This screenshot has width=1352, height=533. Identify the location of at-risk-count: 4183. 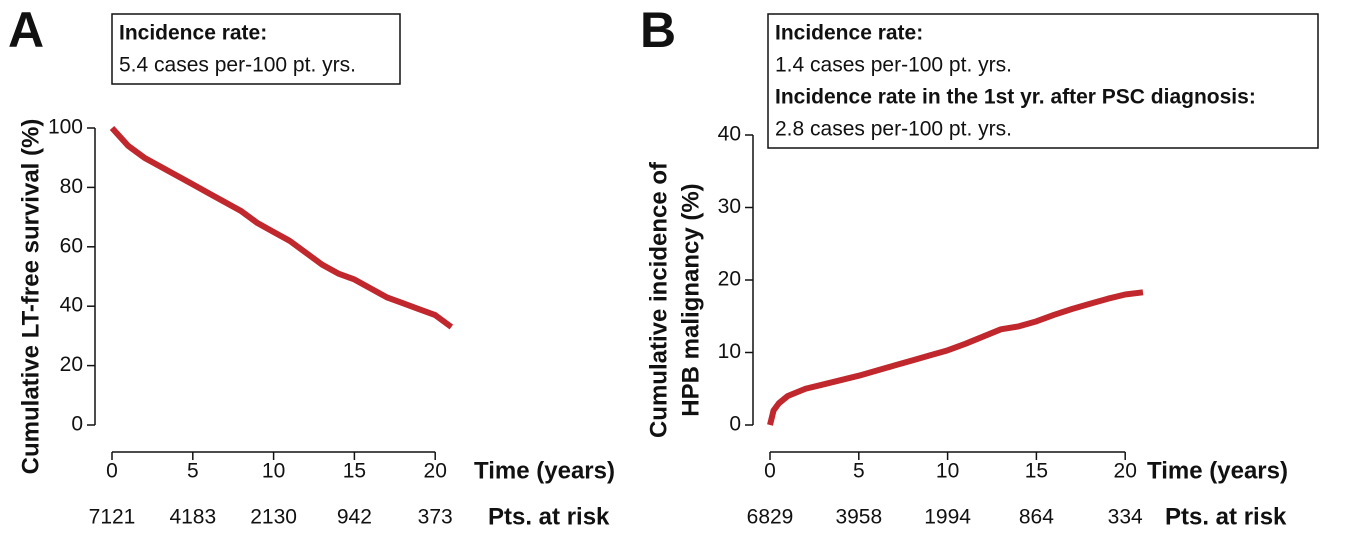
(192, 517).